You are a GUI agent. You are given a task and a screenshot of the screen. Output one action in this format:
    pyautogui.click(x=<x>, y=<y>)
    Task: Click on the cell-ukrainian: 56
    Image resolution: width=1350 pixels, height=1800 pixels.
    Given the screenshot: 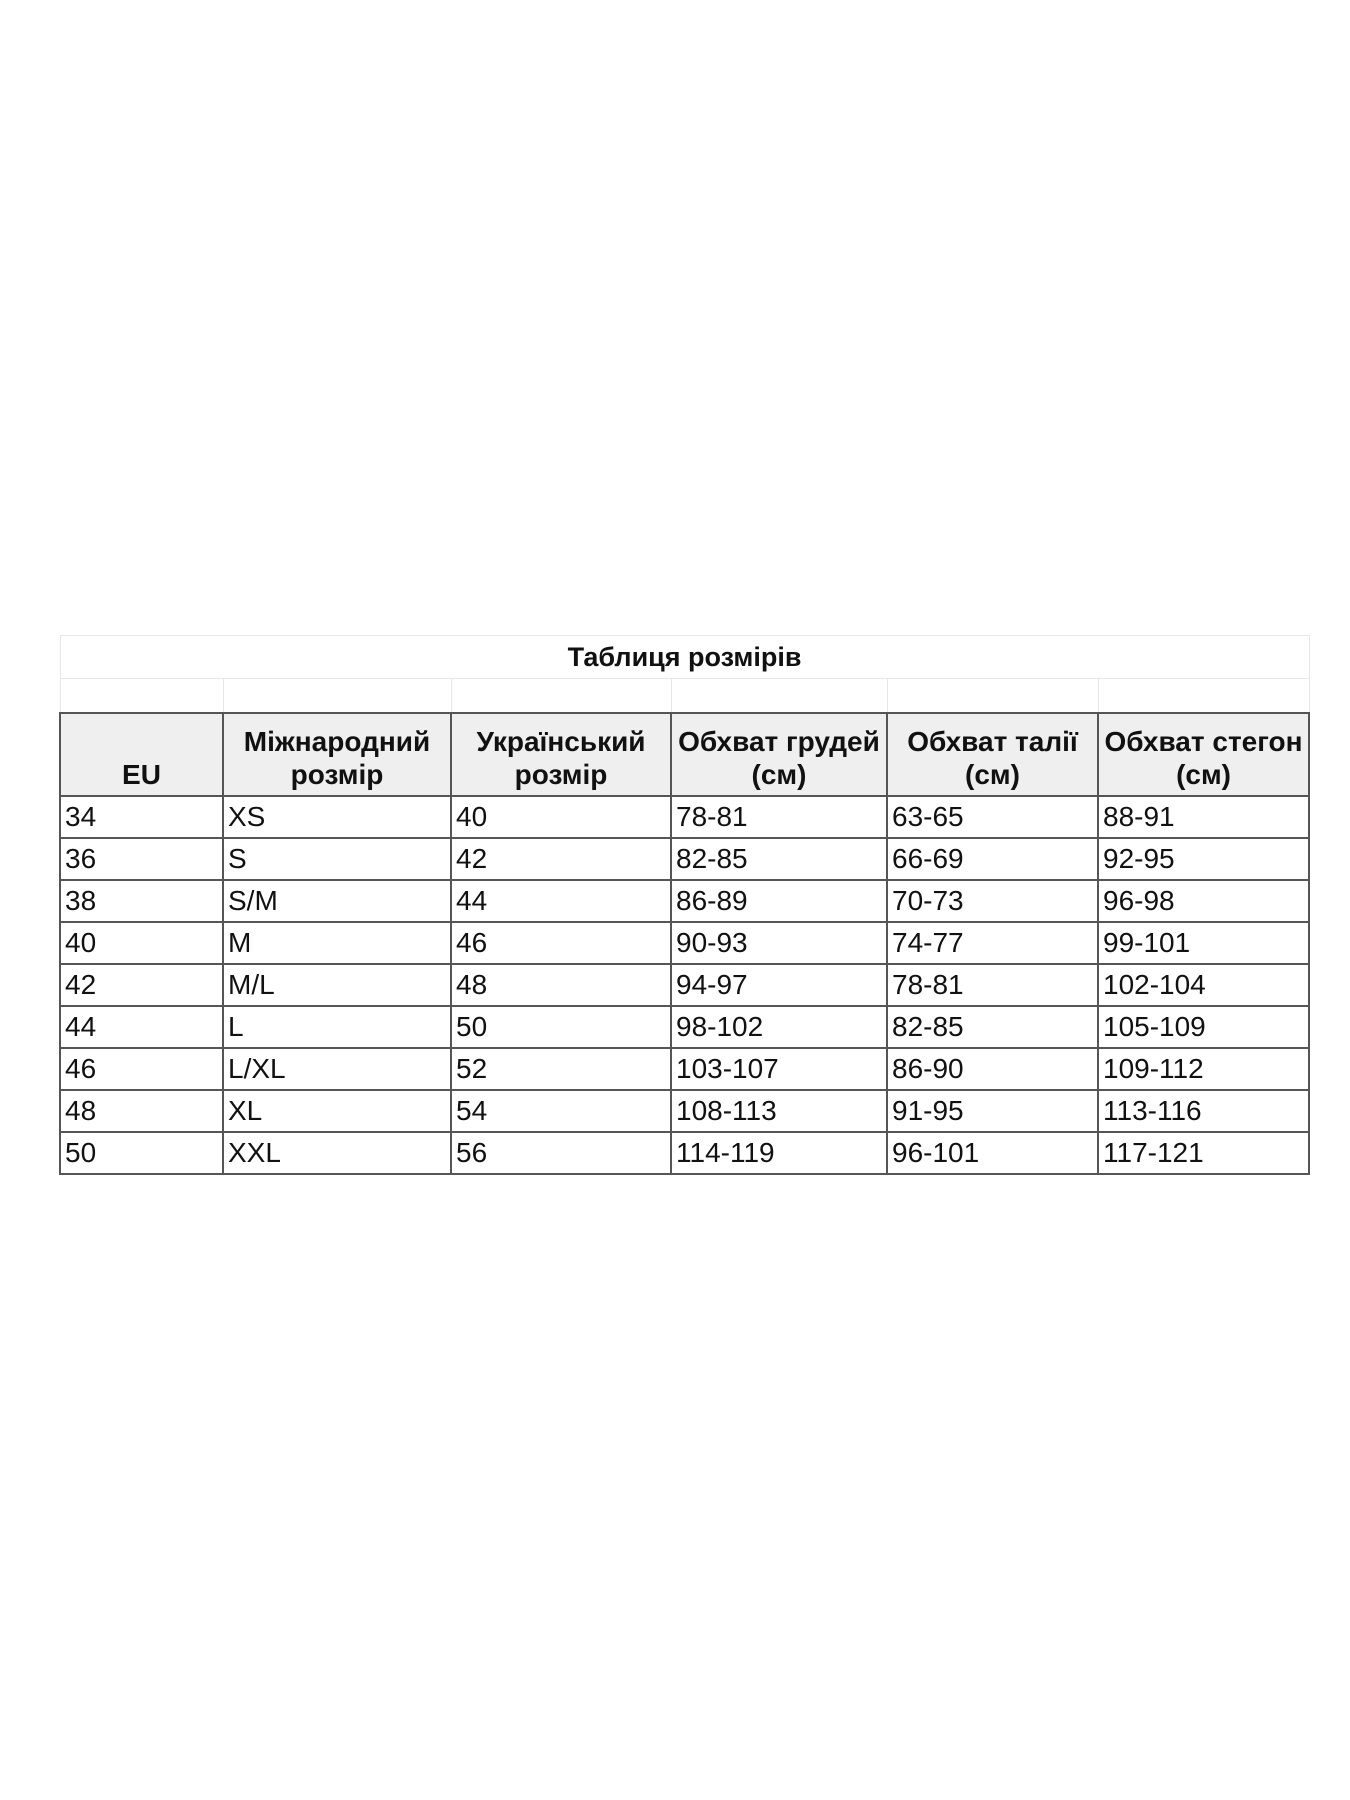 What is the action you would take?
    pyautogui.click(x=561, y=1153)
    